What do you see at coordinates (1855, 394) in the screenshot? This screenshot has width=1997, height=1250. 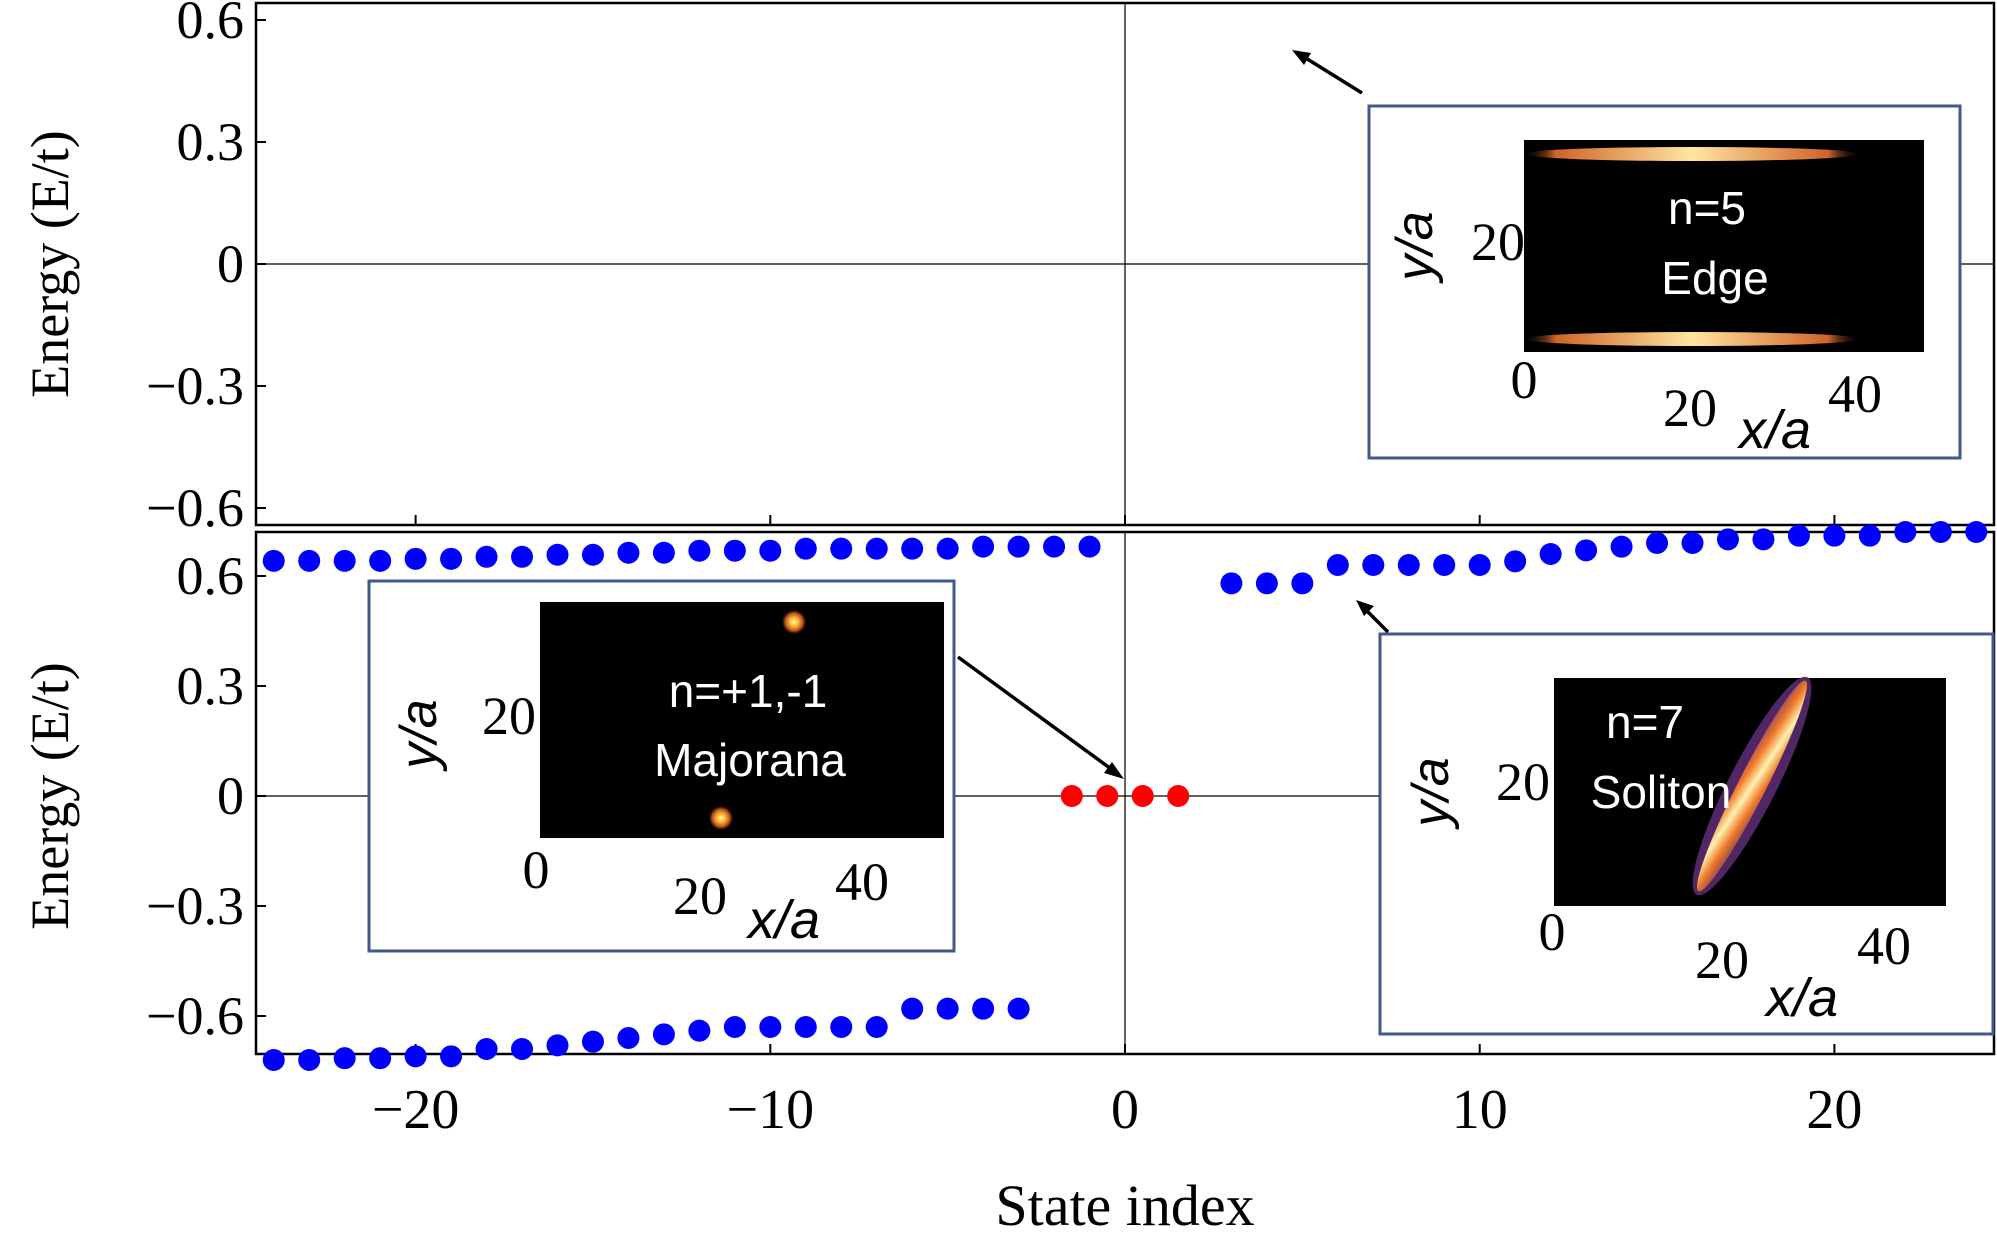 I see `inset-edge-x-tick-40: 40` at bounding box center [1855, 394].